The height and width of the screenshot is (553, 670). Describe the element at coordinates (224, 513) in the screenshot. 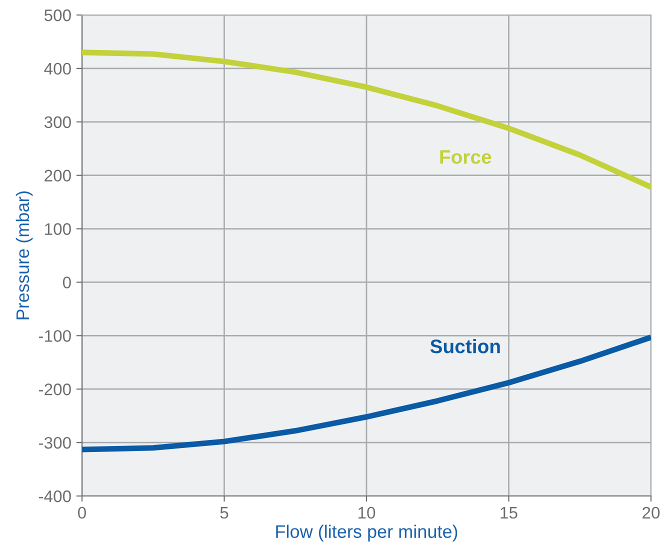

I see `x-tick-label: 5` at that location.